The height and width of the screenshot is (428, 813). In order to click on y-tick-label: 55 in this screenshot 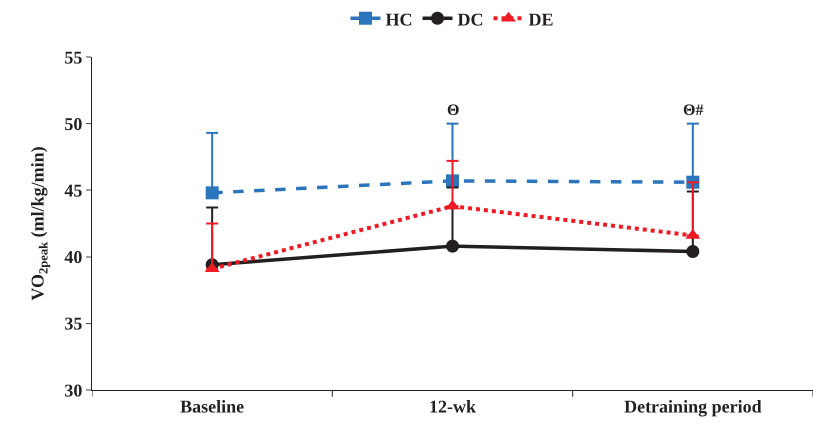, I will do `click(73, 57)`.